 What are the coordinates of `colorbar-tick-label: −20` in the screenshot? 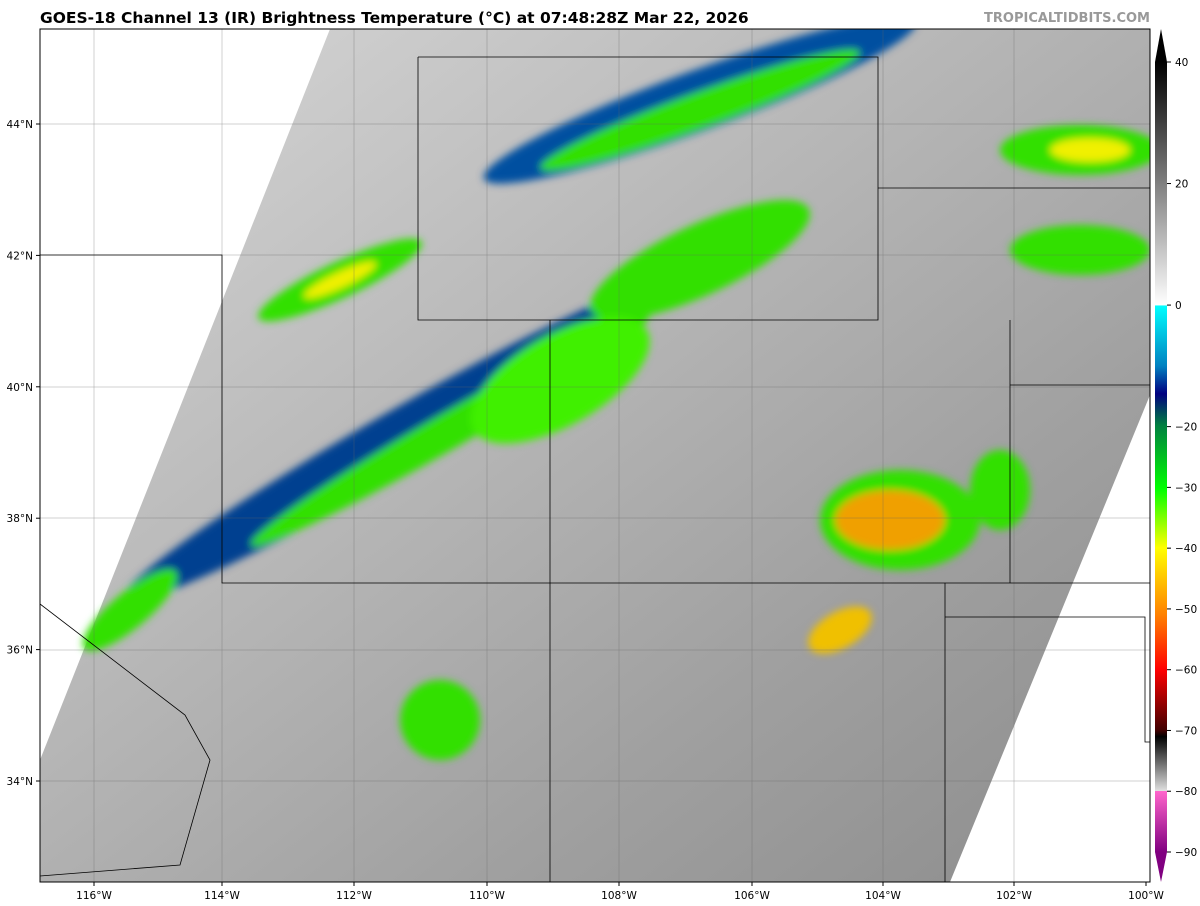 It's located at (1186, 428).